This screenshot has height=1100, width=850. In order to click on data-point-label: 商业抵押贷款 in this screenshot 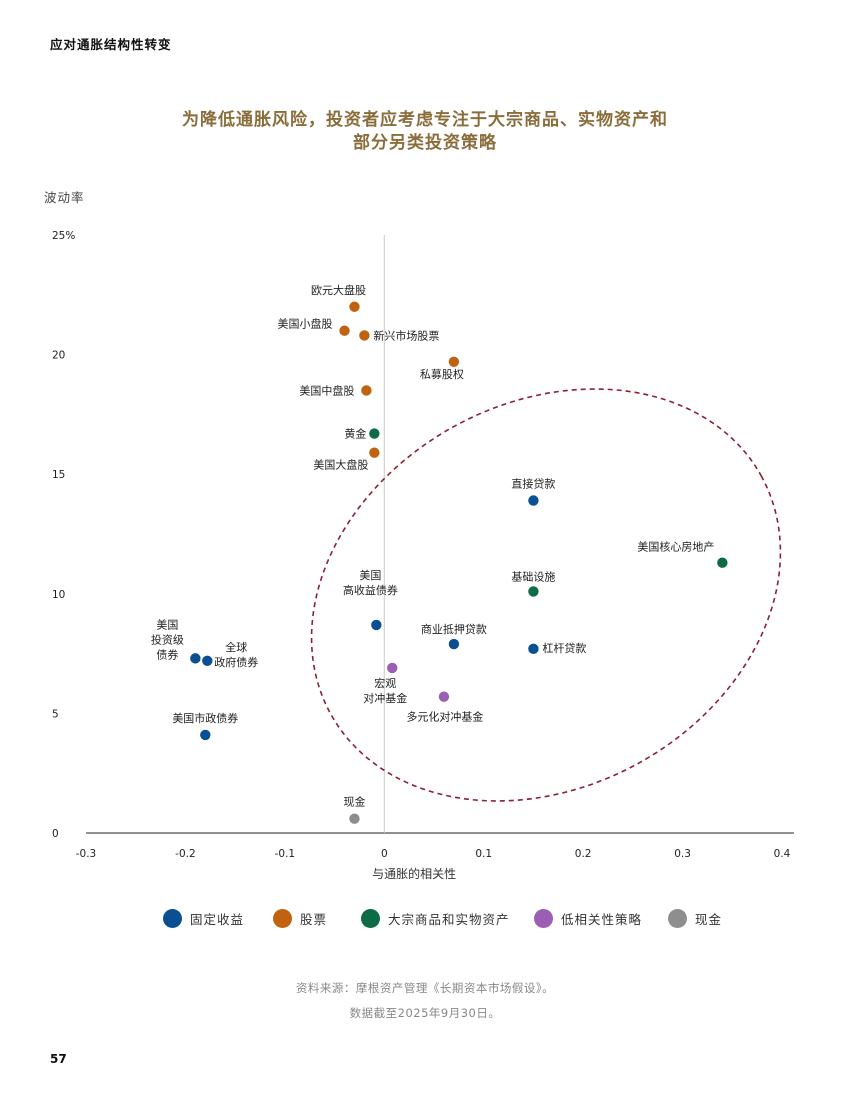, I will do `click(454, 629)`.